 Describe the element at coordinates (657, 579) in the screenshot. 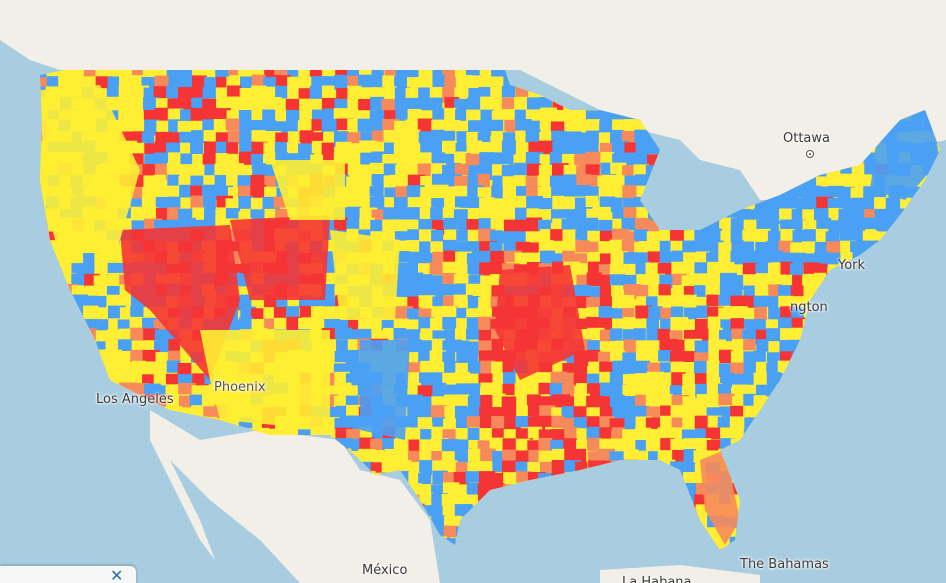

I see `city-label-la-habana: La Habana` at that location.